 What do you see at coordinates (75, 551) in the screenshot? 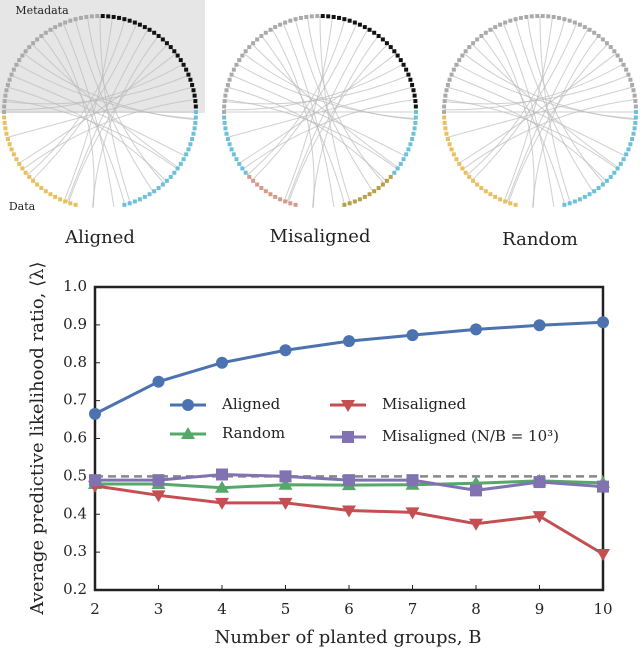
I see `y-tick-label: 0.3` at bounding box center [75, 551].